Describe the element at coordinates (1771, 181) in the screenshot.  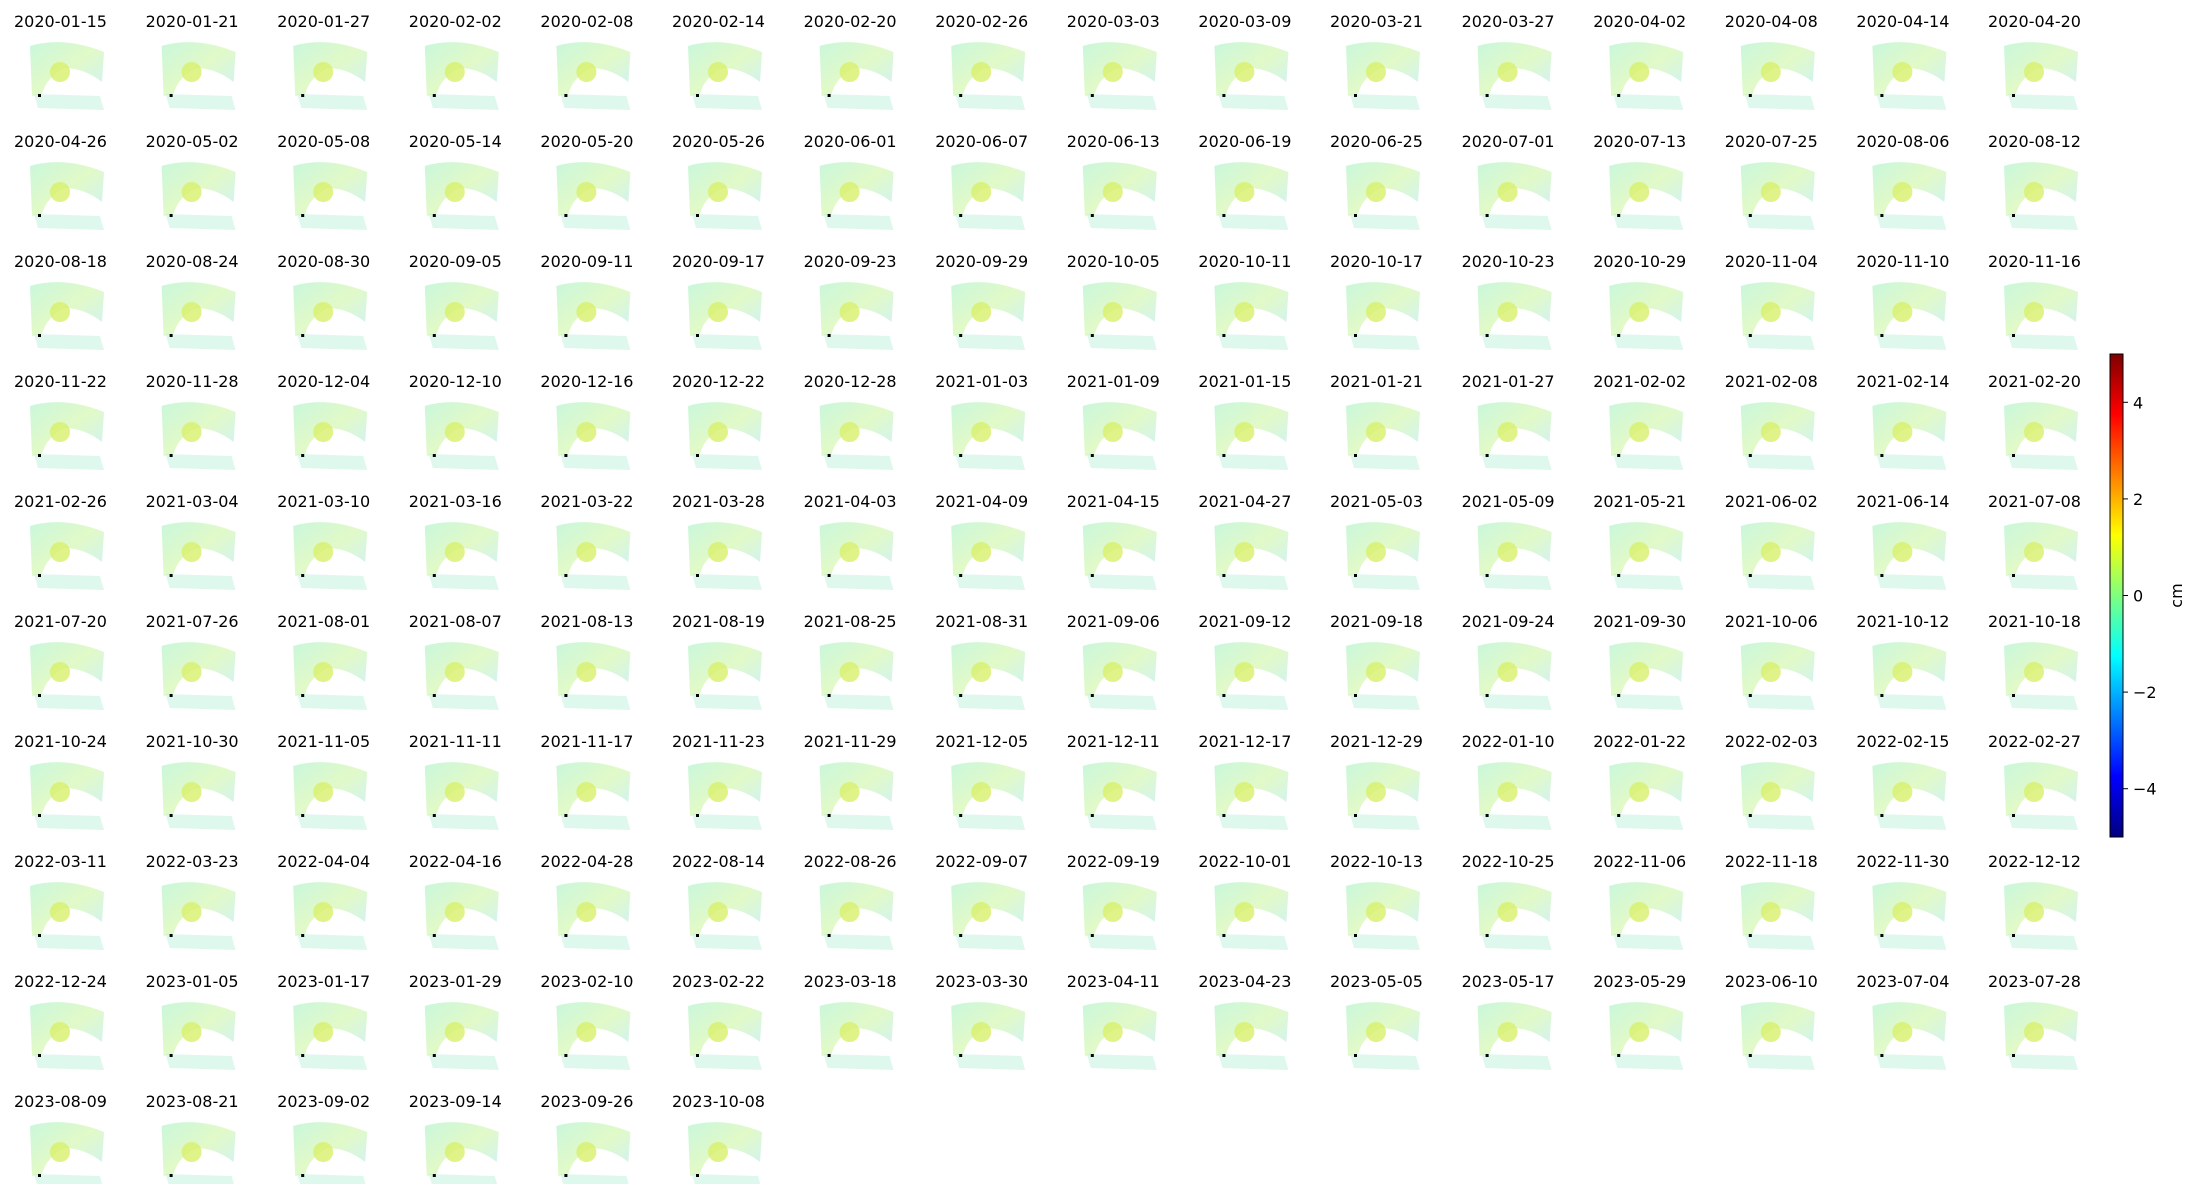
I see `map-panel: 2020-07-25` at that location.